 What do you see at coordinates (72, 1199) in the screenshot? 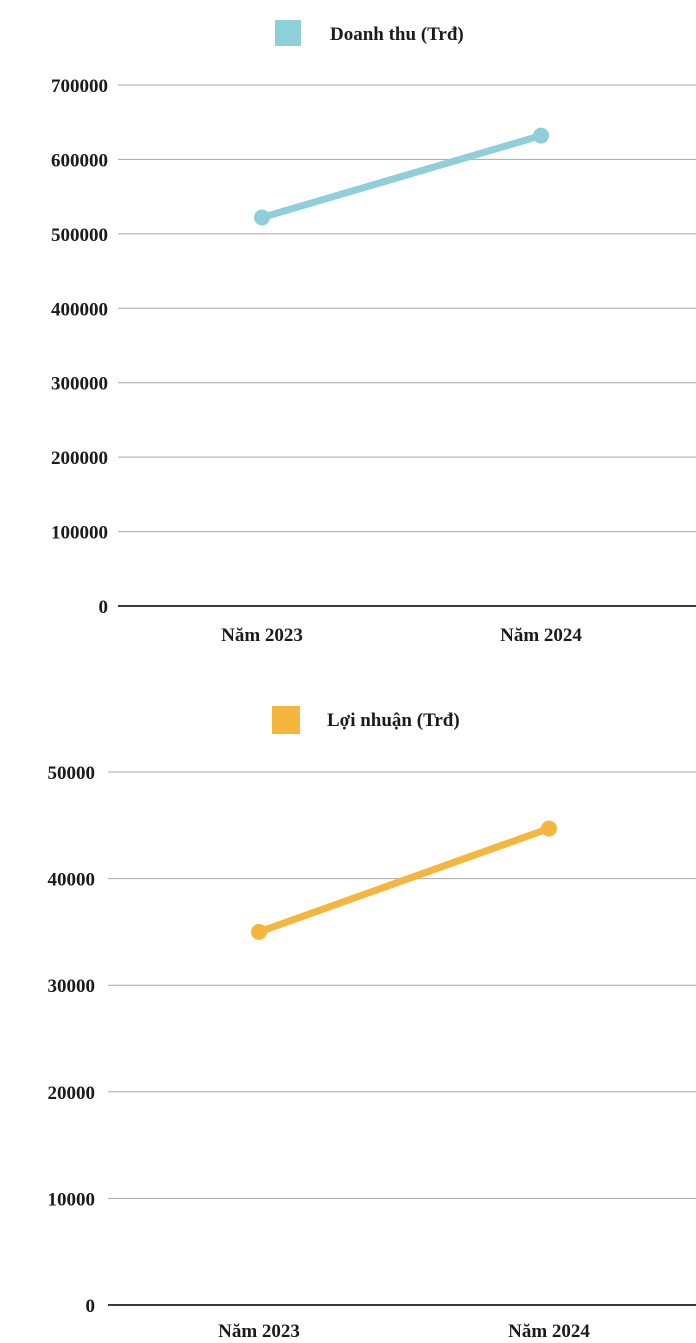
I see `y-tick-label: 10000` at bounding box center [72, 1199].